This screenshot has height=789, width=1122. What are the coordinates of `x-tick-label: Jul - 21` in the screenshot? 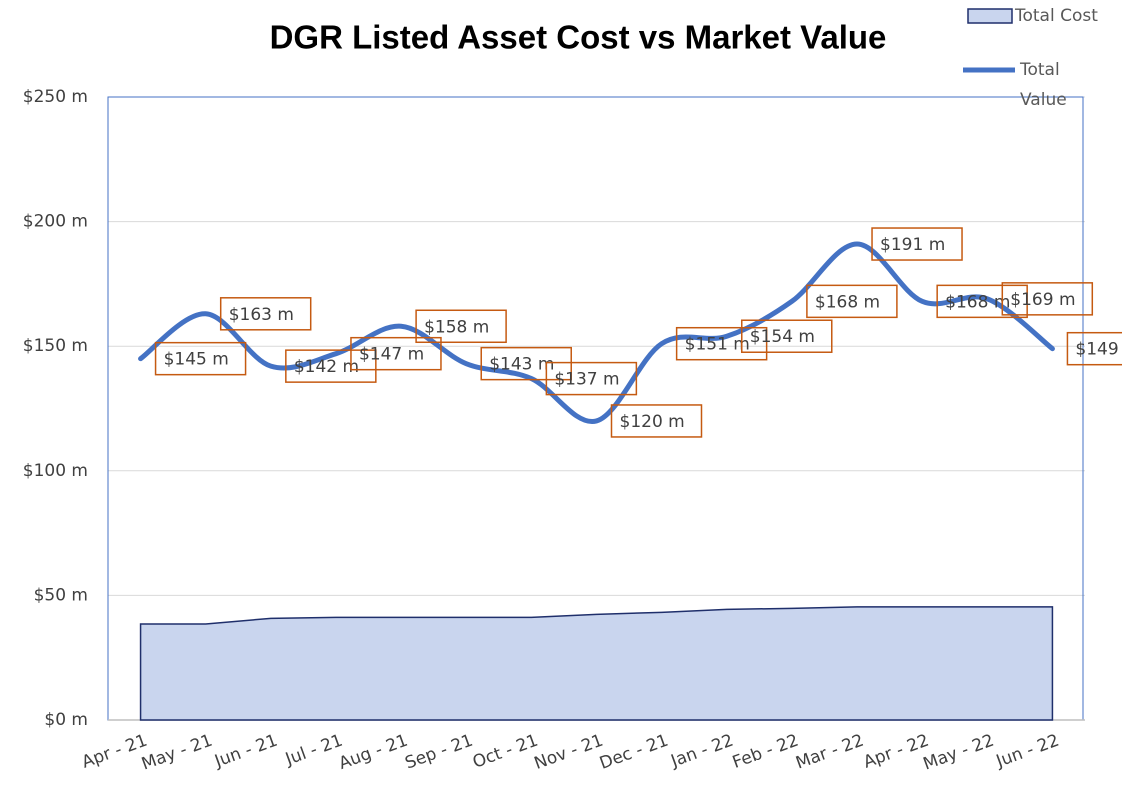 It's located at (313, 750).